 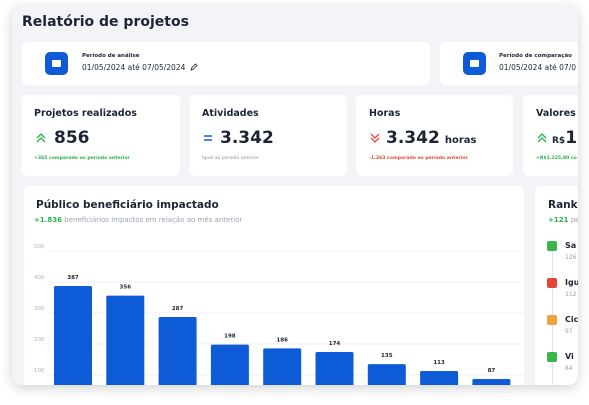 What do you see at coordinates (535, 56) in the screenshot?
I see `period-label: Período de comparação` at bounding box center [535, 56].